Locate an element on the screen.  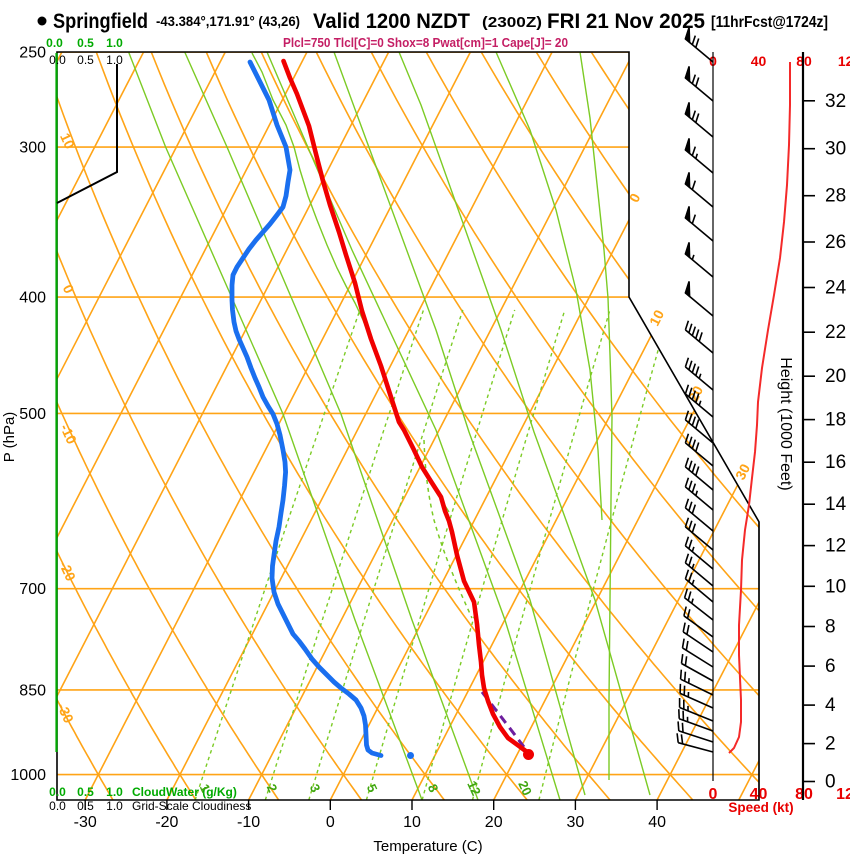
svg-text: 26 is located at coordinates (835, 242).